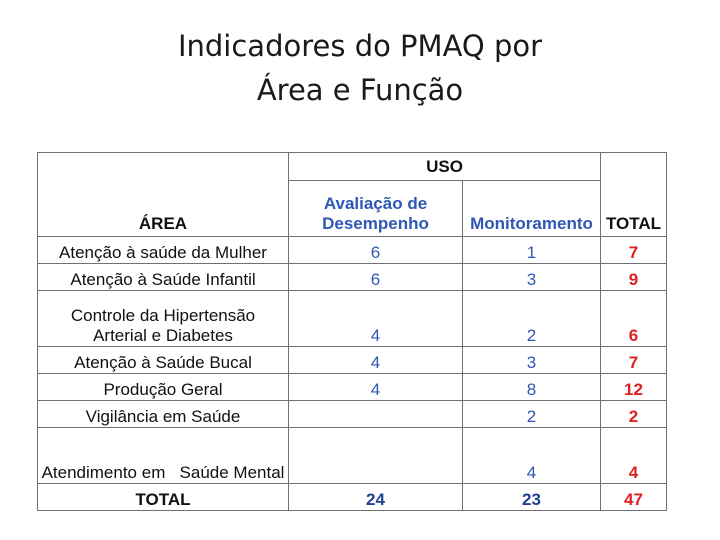 This screenshot has height=540, width=720. What do you see at coordinates (531, 208) in the screenshot?
I see `header-monitoramento: Monitoramento` at bounding box center [531, 208].